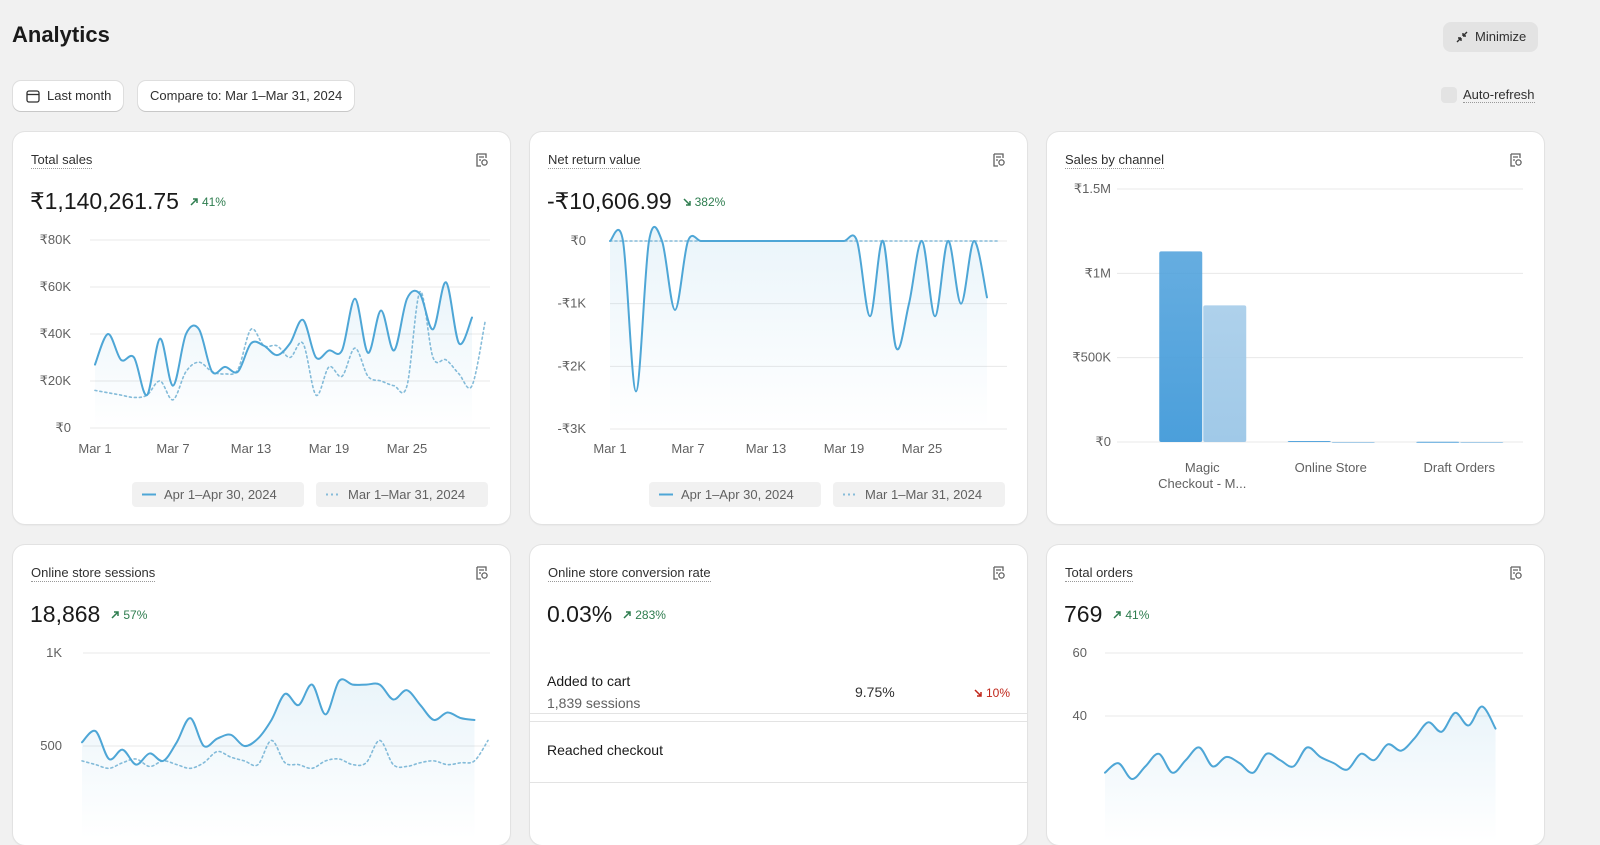 The width and height of the screenshot is (1600, 845). I want to click on compare-button: Compare to: Mar 1–Mar 31, 2024, so click(246, 96).